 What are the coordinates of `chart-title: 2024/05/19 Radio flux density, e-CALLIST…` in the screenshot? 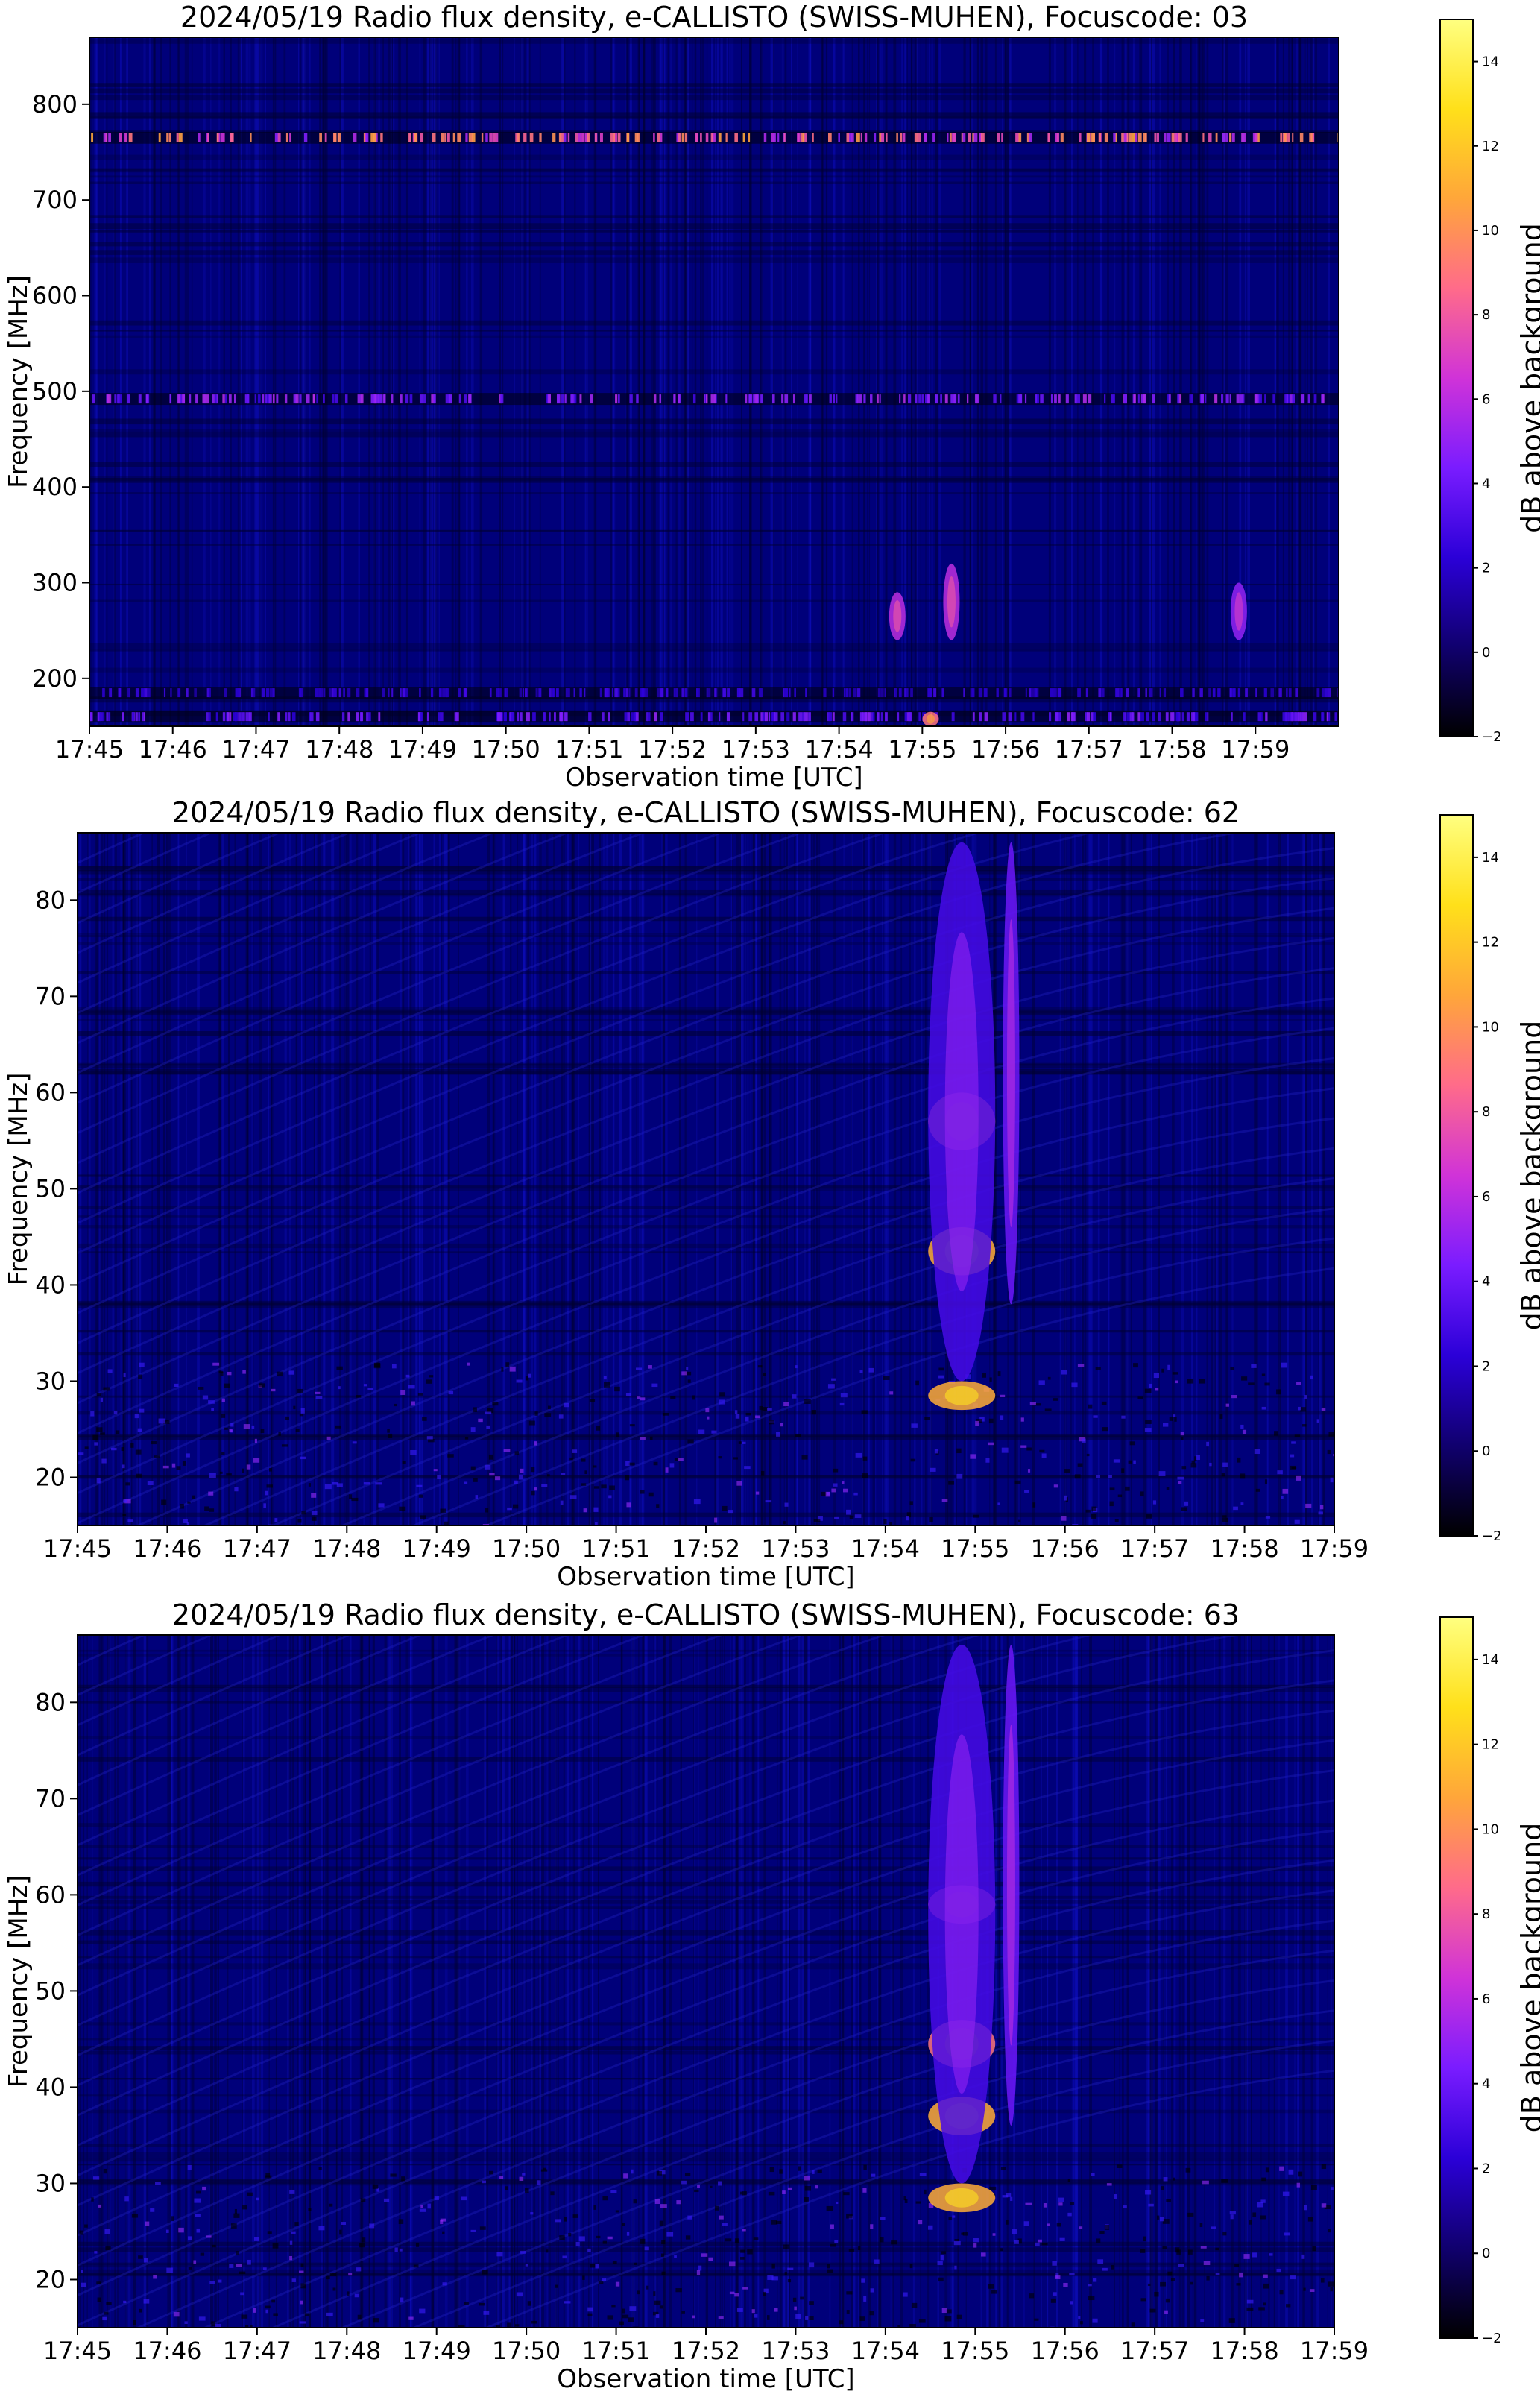 It's located at (706, 812).